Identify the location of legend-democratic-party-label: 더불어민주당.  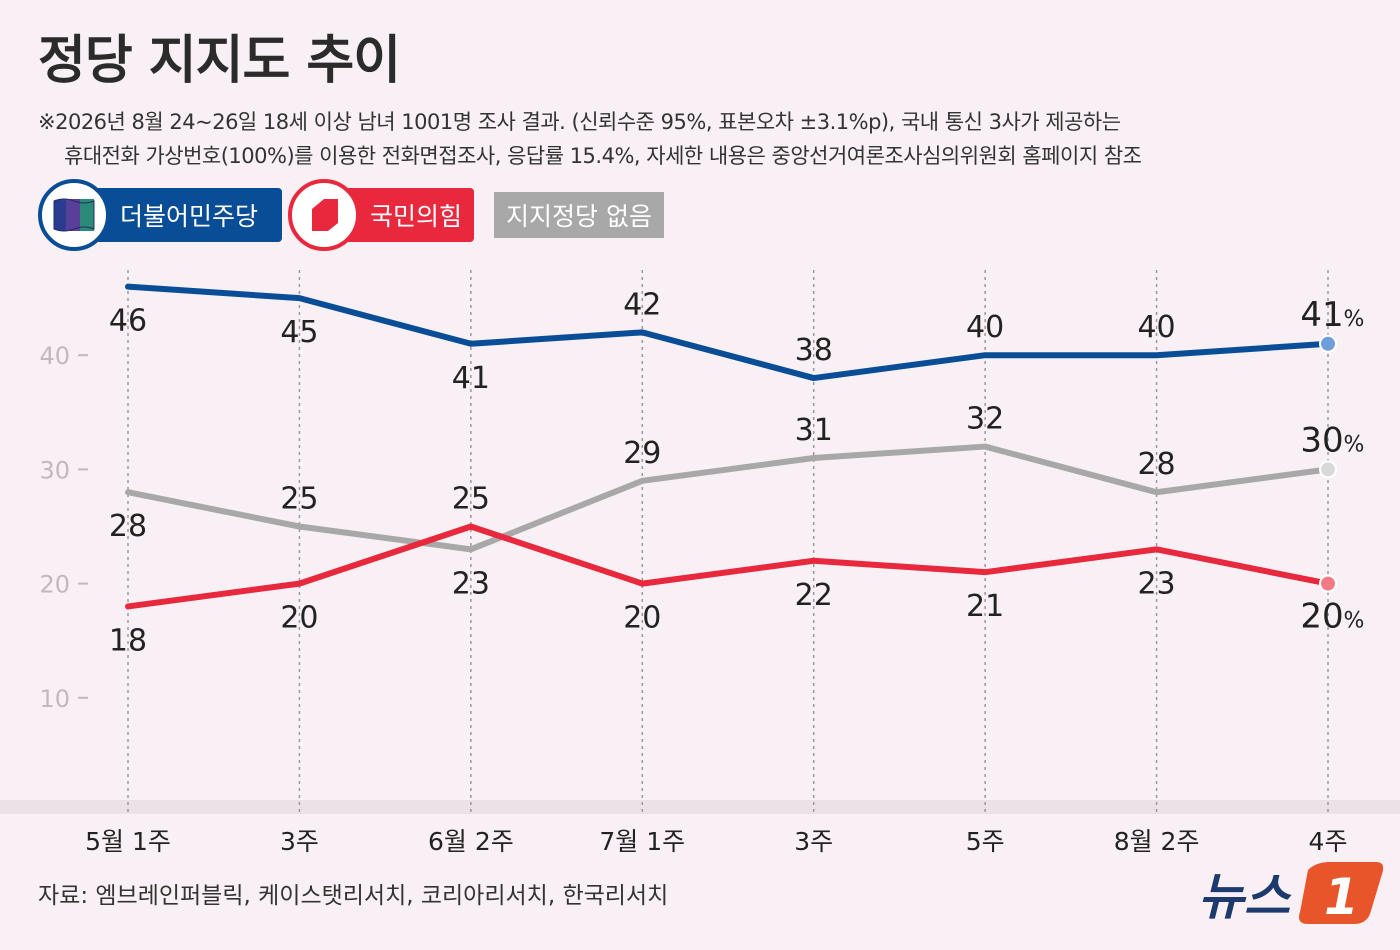
(189, 216).